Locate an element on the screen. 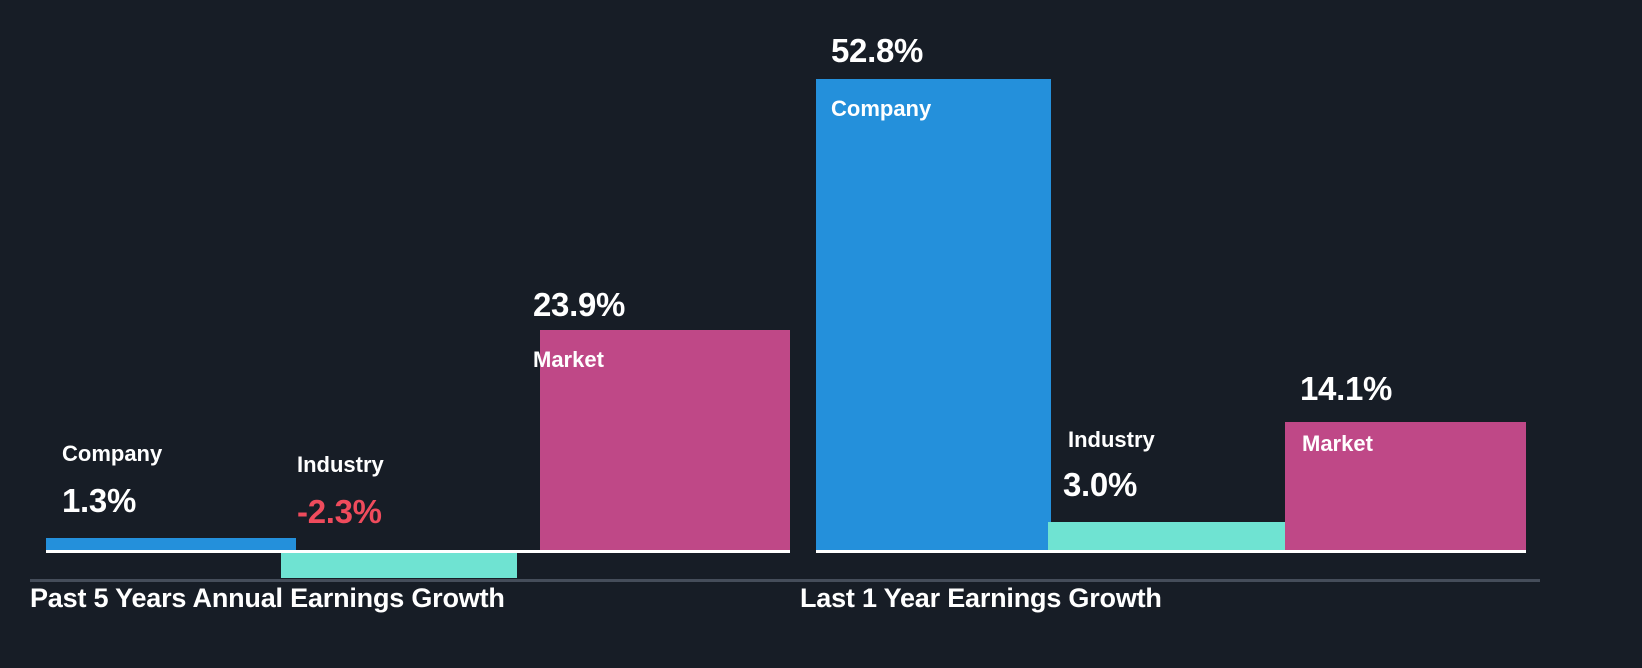 The width and height of the screenshot is (1642, 668). bar-company-left is located at coordinates (171, 544).